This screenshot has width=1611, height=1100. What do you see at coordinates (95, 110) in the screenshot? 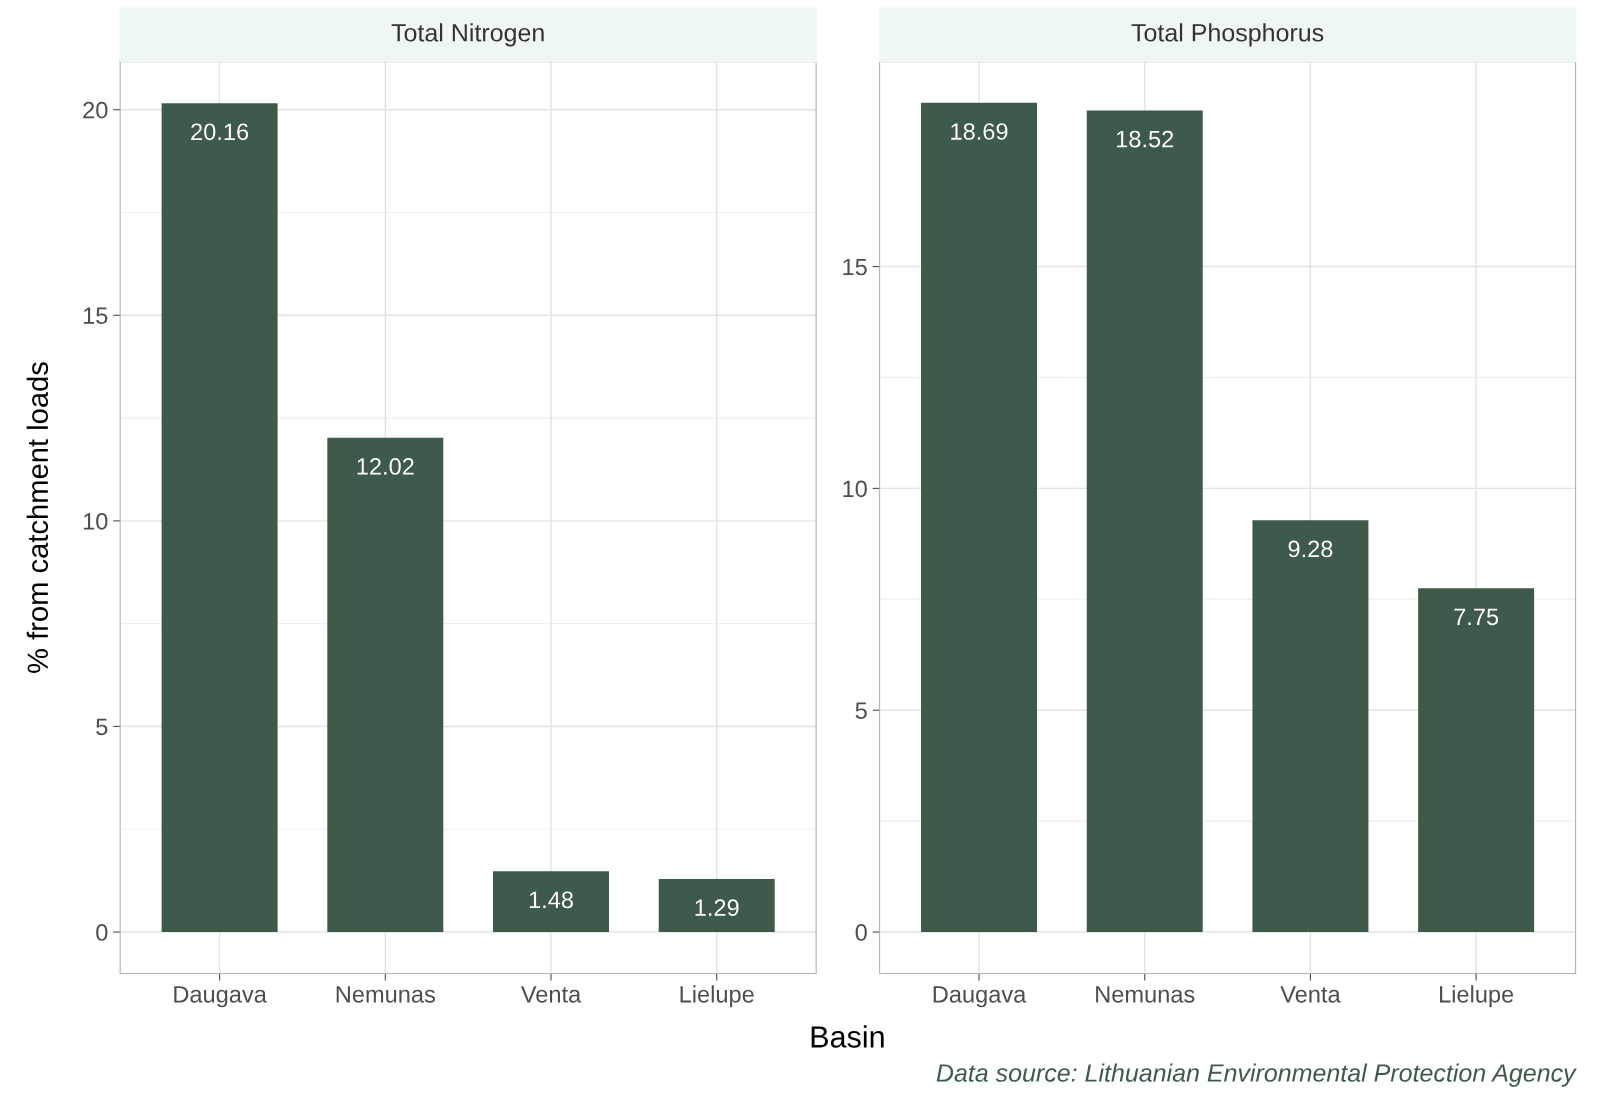
I see `y-tick-label: 20` at bounding box center [95, 110].